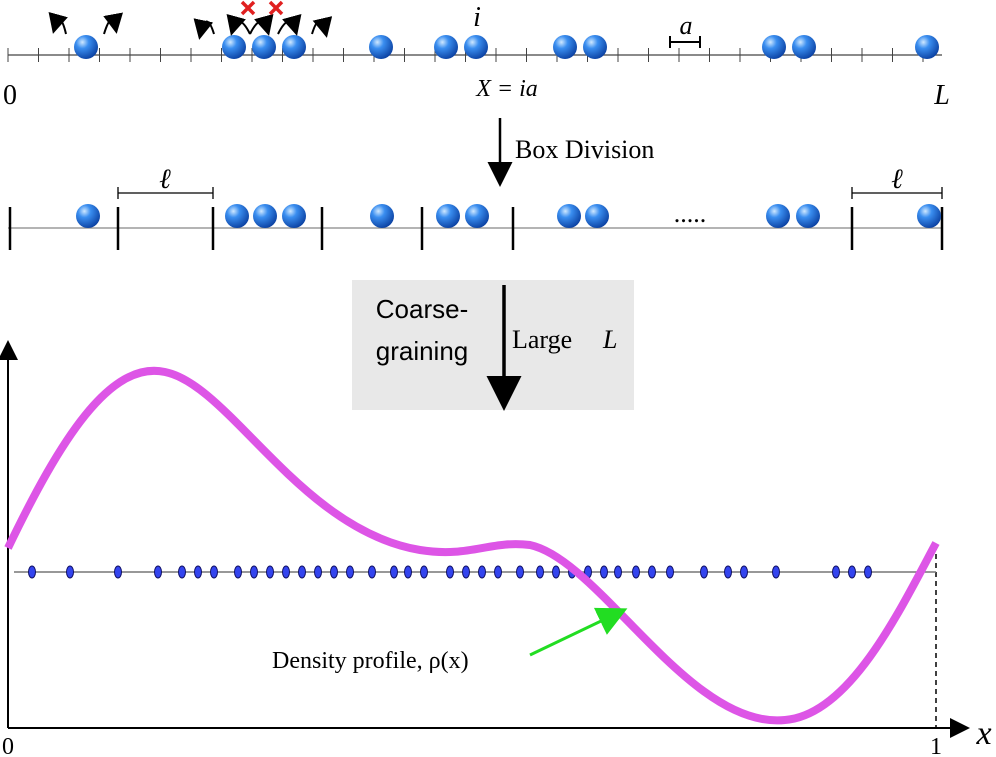 This screenshot has width=996, height=757. What do you see at coordinates (983, 733) in the screenshot?
I see `x-label: x` at bounding box center [983, 733].